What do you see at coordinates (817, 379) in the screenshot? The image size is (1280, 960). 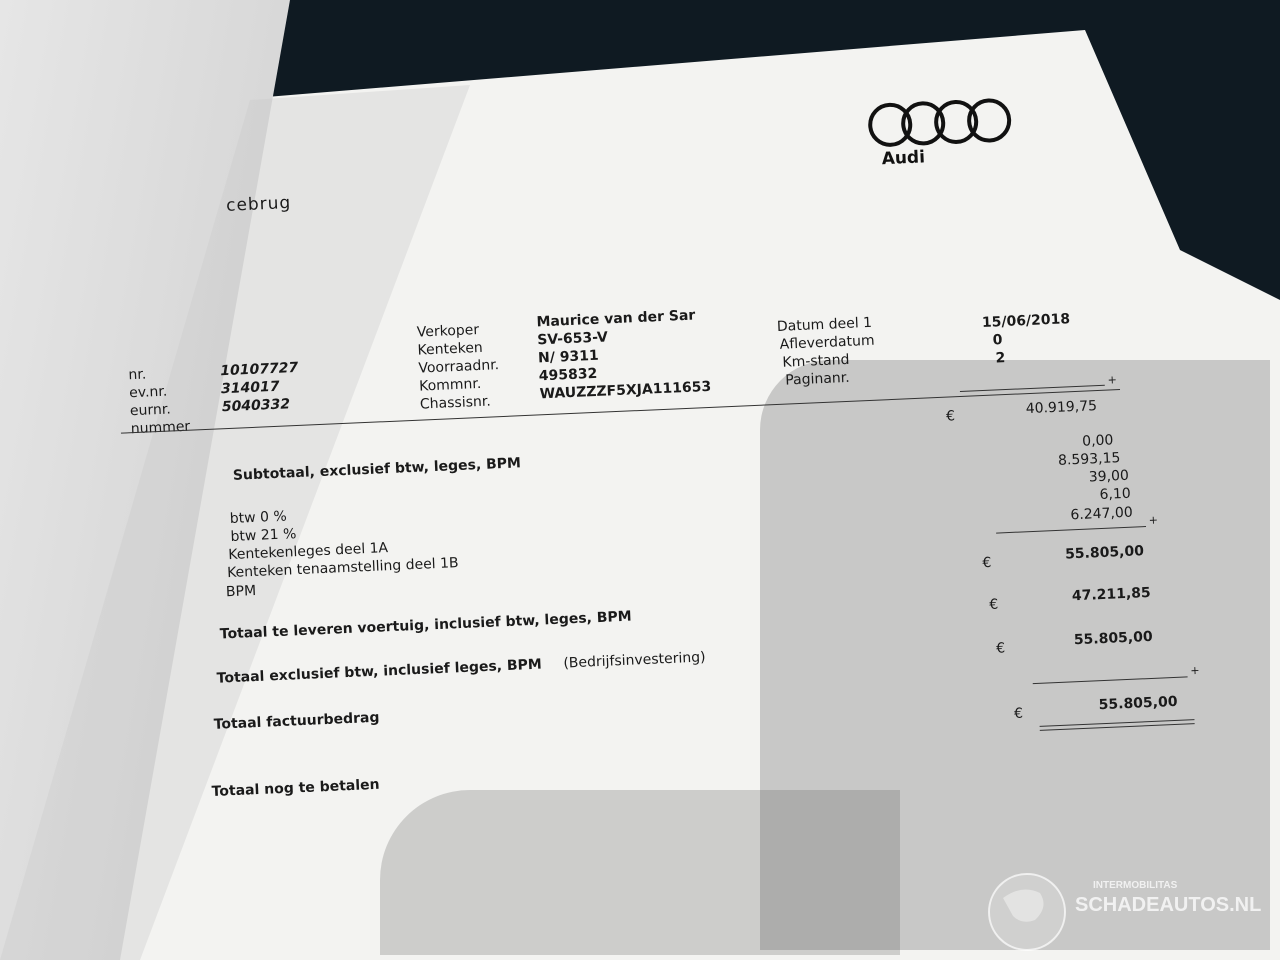 I see `field-label: Paginanr.` at bounding box center [817, 379].